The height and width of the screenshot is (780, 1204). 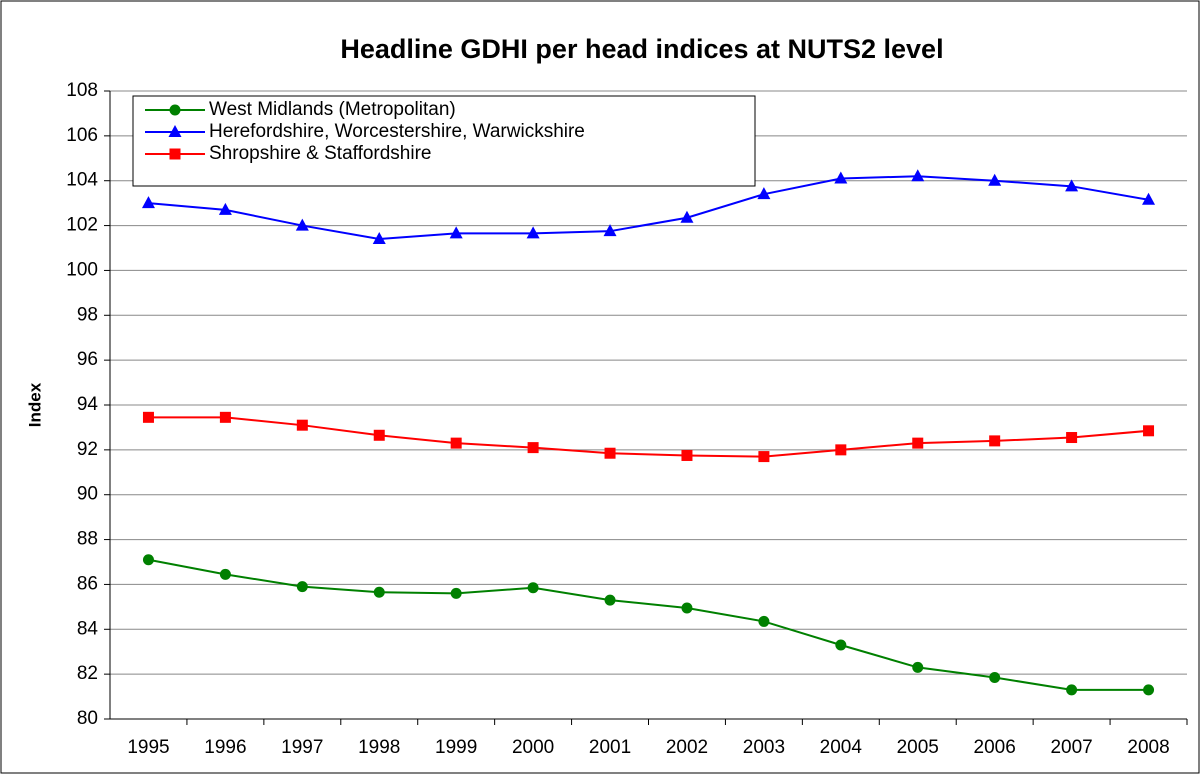 What do you see at coordinates (88, 404) in the screenshot?
I see `y-tick-label: 94` at bounding box center [88, 404].